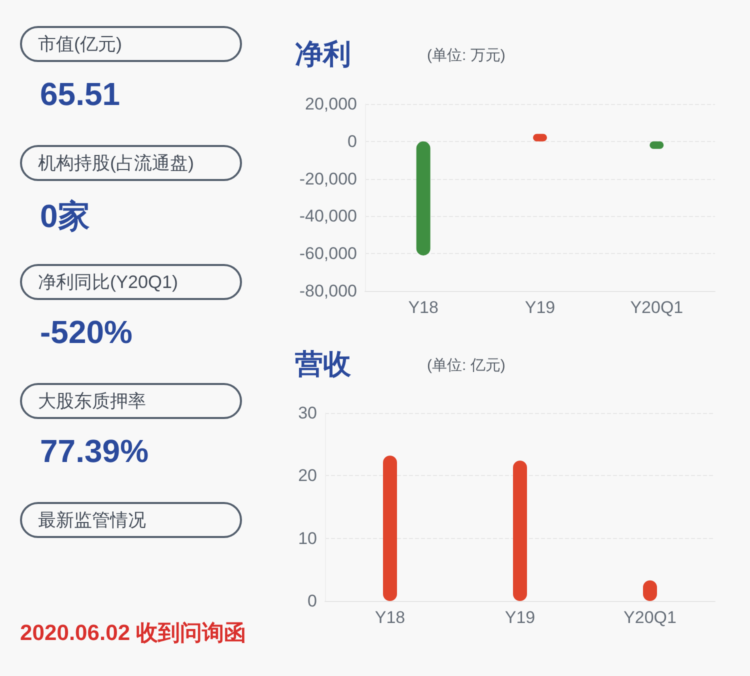 The height and width of the screenshot is (676, 750). I want to click on chart-title: 净利, so click(323, 54).